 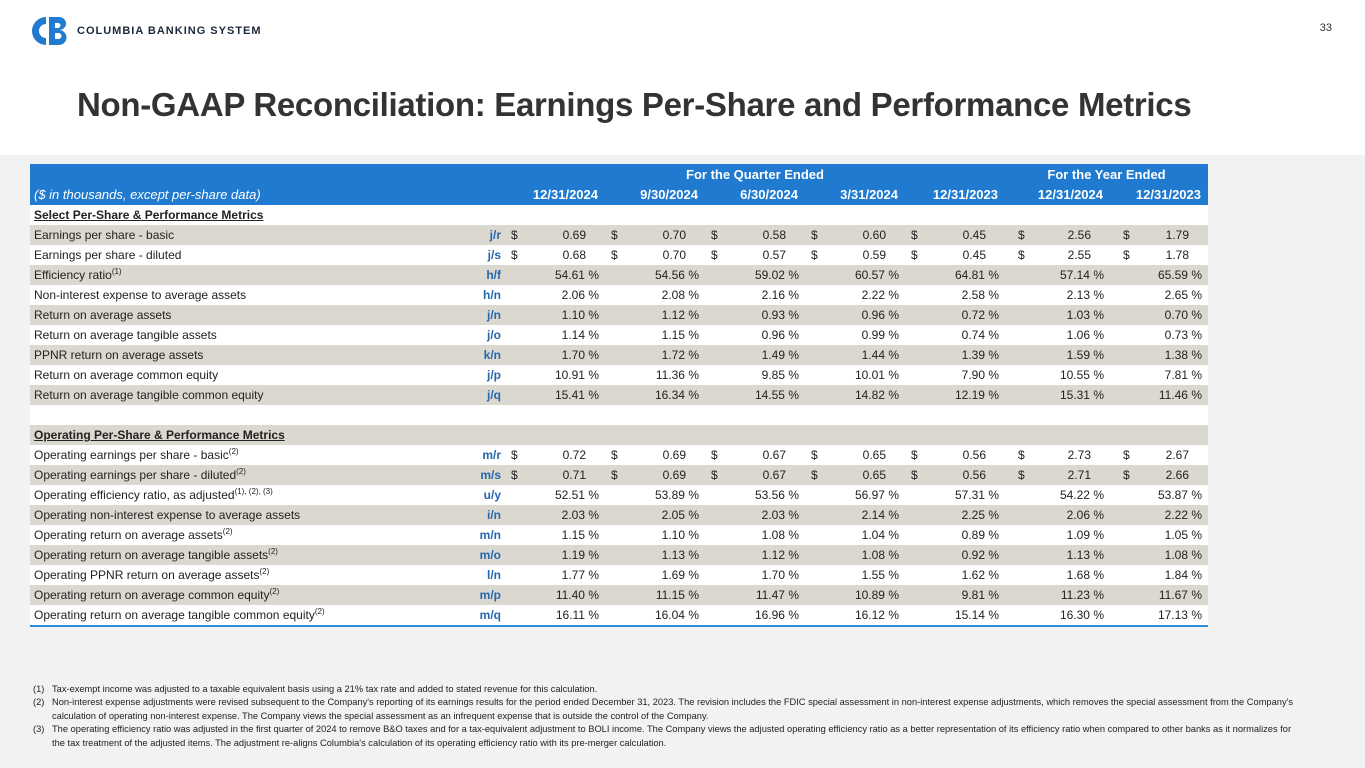 I want to click on value-cell: 2.16 %, so click(x=755, y=295).